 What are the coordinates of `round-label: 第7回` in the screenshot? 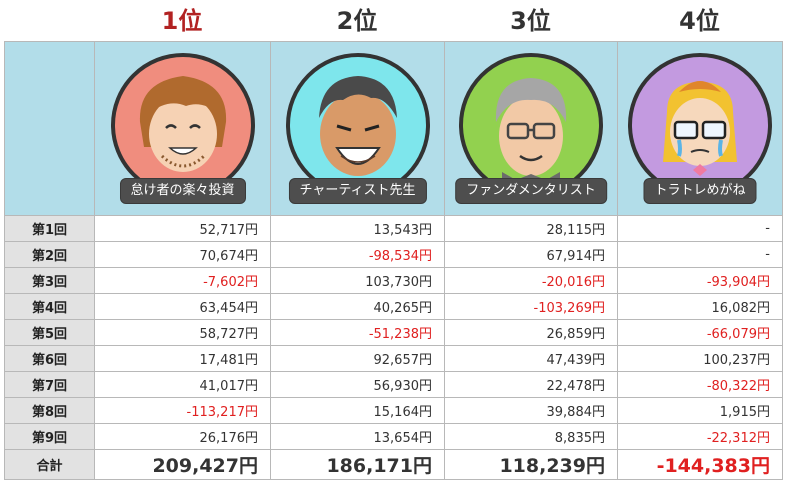 It's located at (49, 384).